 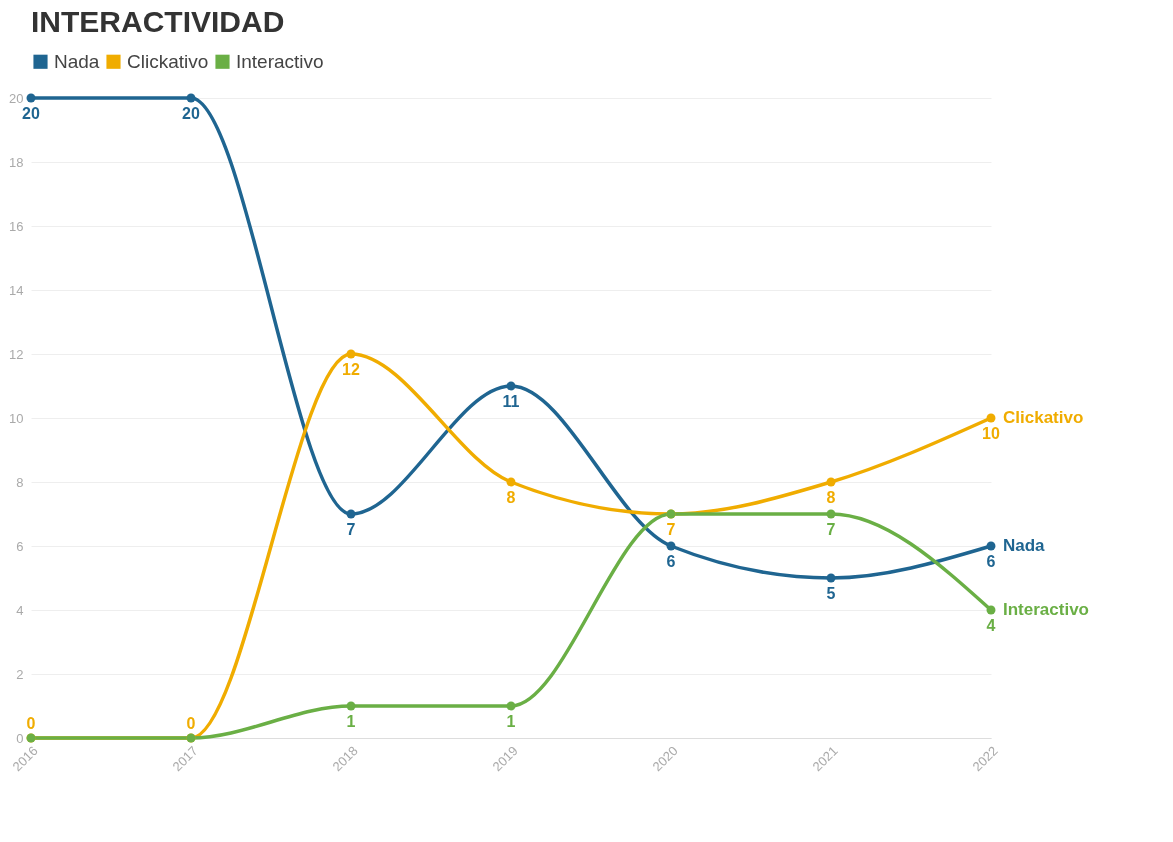 What do you see at coordinates (16, 290) in the screenshot?
I see `y-tick-label: 14` at bounding box center [16, 290].